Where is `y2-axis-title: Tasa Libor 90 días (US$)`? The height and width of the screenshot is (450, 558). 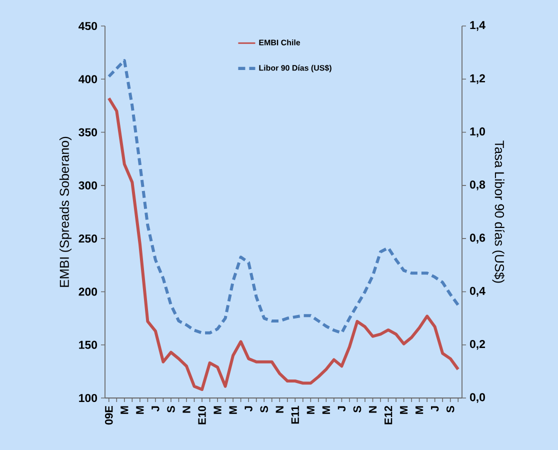 y2-axis-title: Tasa Libor 90 días (US$) is located at coordinates (498, 211).